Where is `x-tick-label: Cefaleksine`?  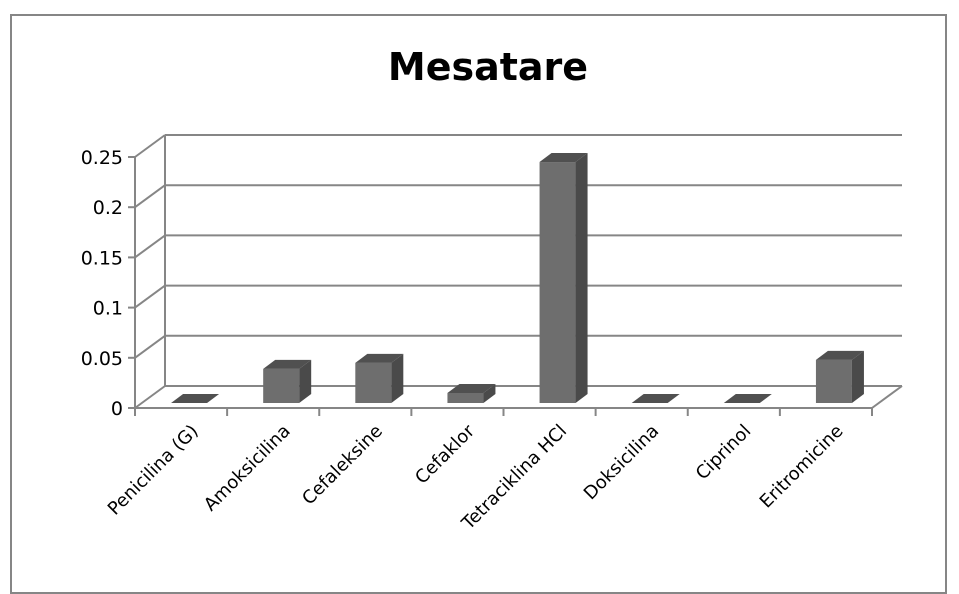
x-tick-label: Cefaleksine is located at coordinates (342, 465).